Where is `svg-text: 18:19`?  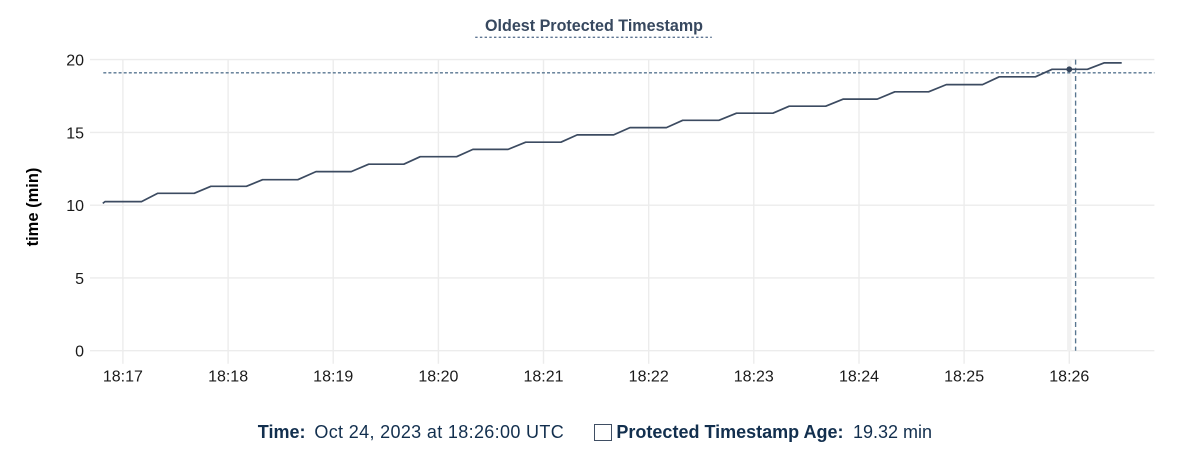 svg-text: 18:19 is located at coordinates (333, 377).